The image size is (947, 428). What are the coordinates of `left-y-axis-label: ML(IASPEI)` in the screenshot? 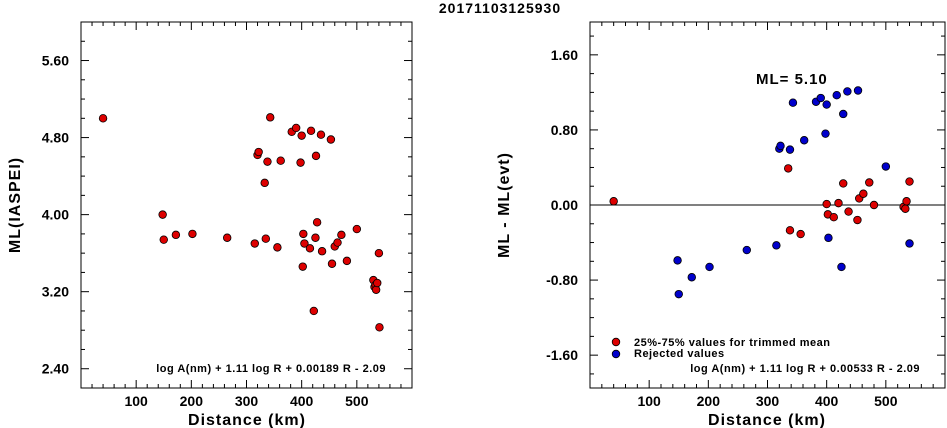 It's located at (15, 205).